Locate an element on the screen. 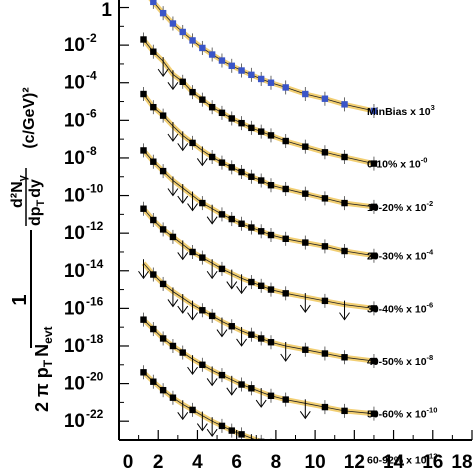 This screenshot has width=474, height=474. x-tick-label: 12 is located at coordinates (354, 462).